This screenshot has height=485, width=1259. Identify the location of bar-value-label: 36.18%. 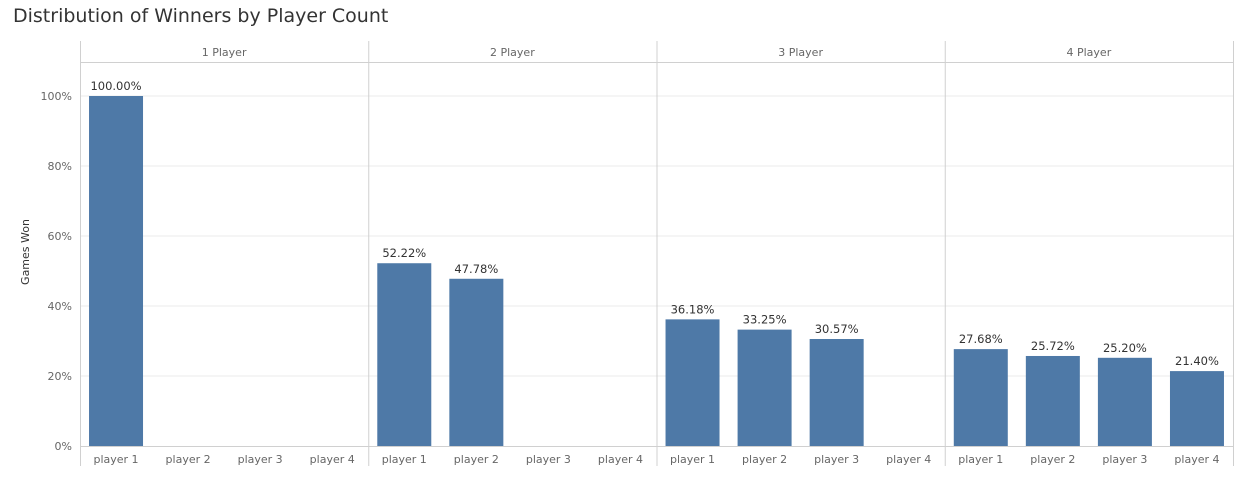
(693, 309).